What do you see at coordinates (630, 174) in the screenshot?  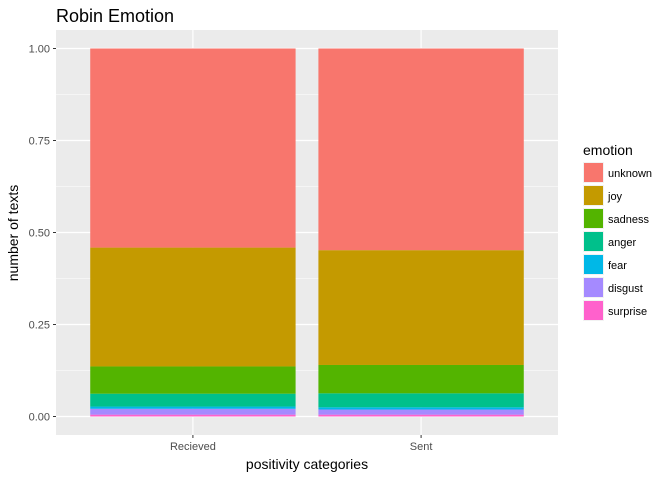 I see `legend-label-unknown: unknown` at bounding box center [630, 174].